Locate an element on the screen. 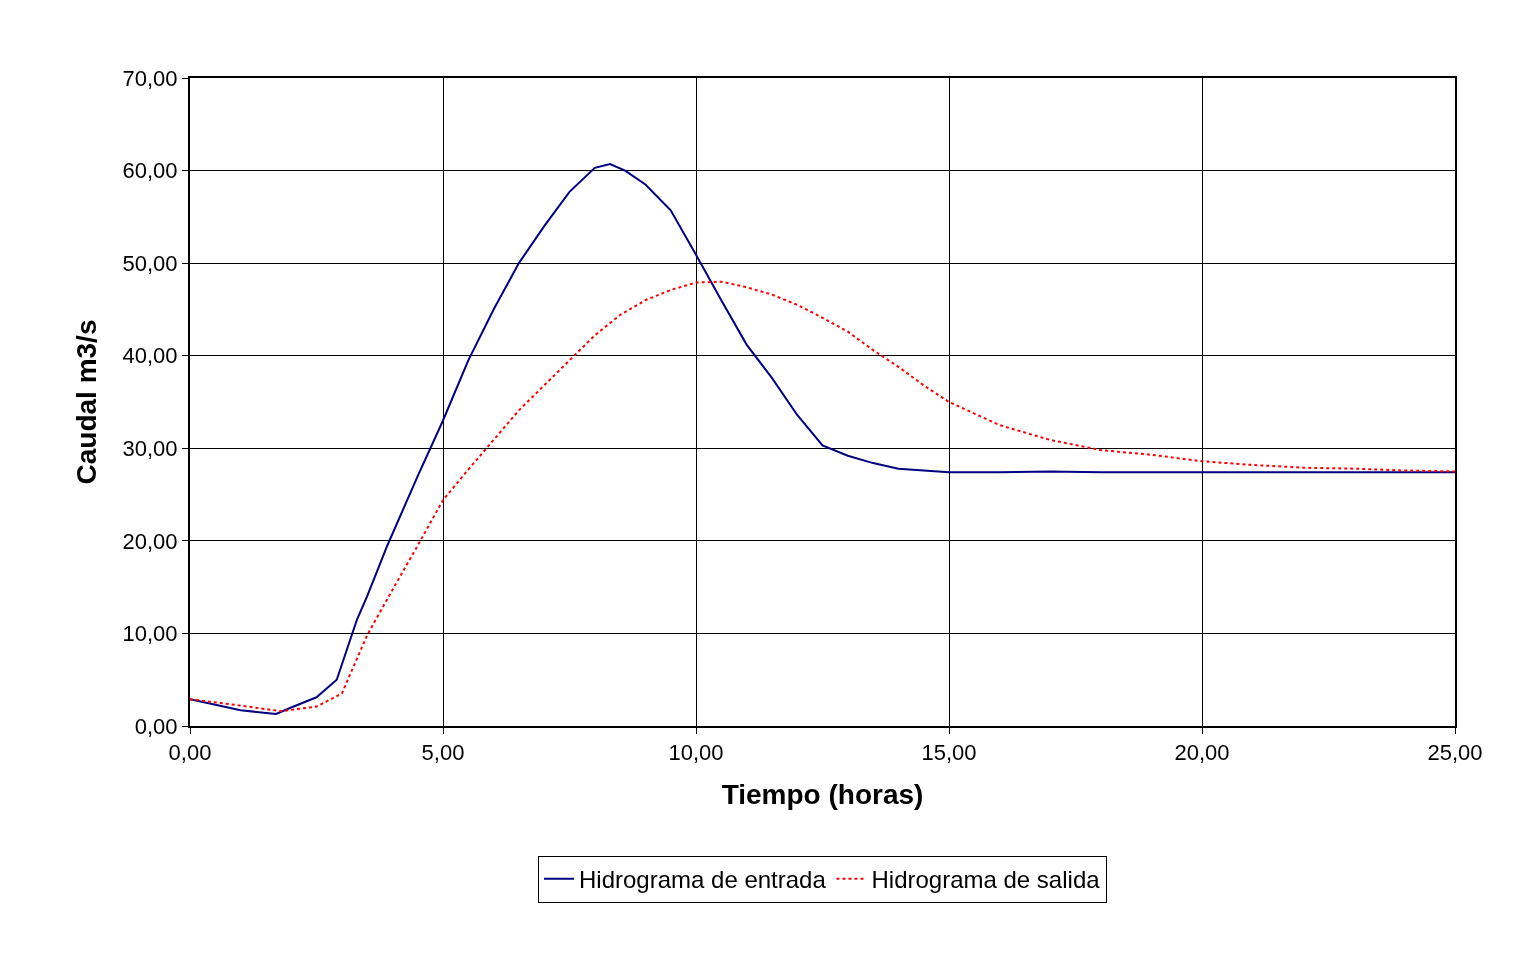  x-tick-label: 0,00 is located at coordinates (190, 753).